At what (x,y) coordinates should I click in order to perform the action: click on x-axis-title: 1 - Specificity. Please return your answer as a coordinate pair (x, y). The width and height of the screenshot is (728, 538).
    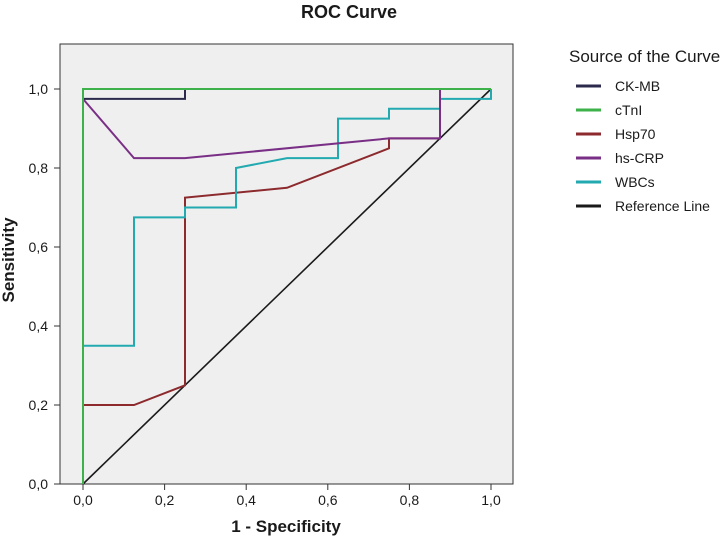
    Looking at the image, I should click on (286, 526).